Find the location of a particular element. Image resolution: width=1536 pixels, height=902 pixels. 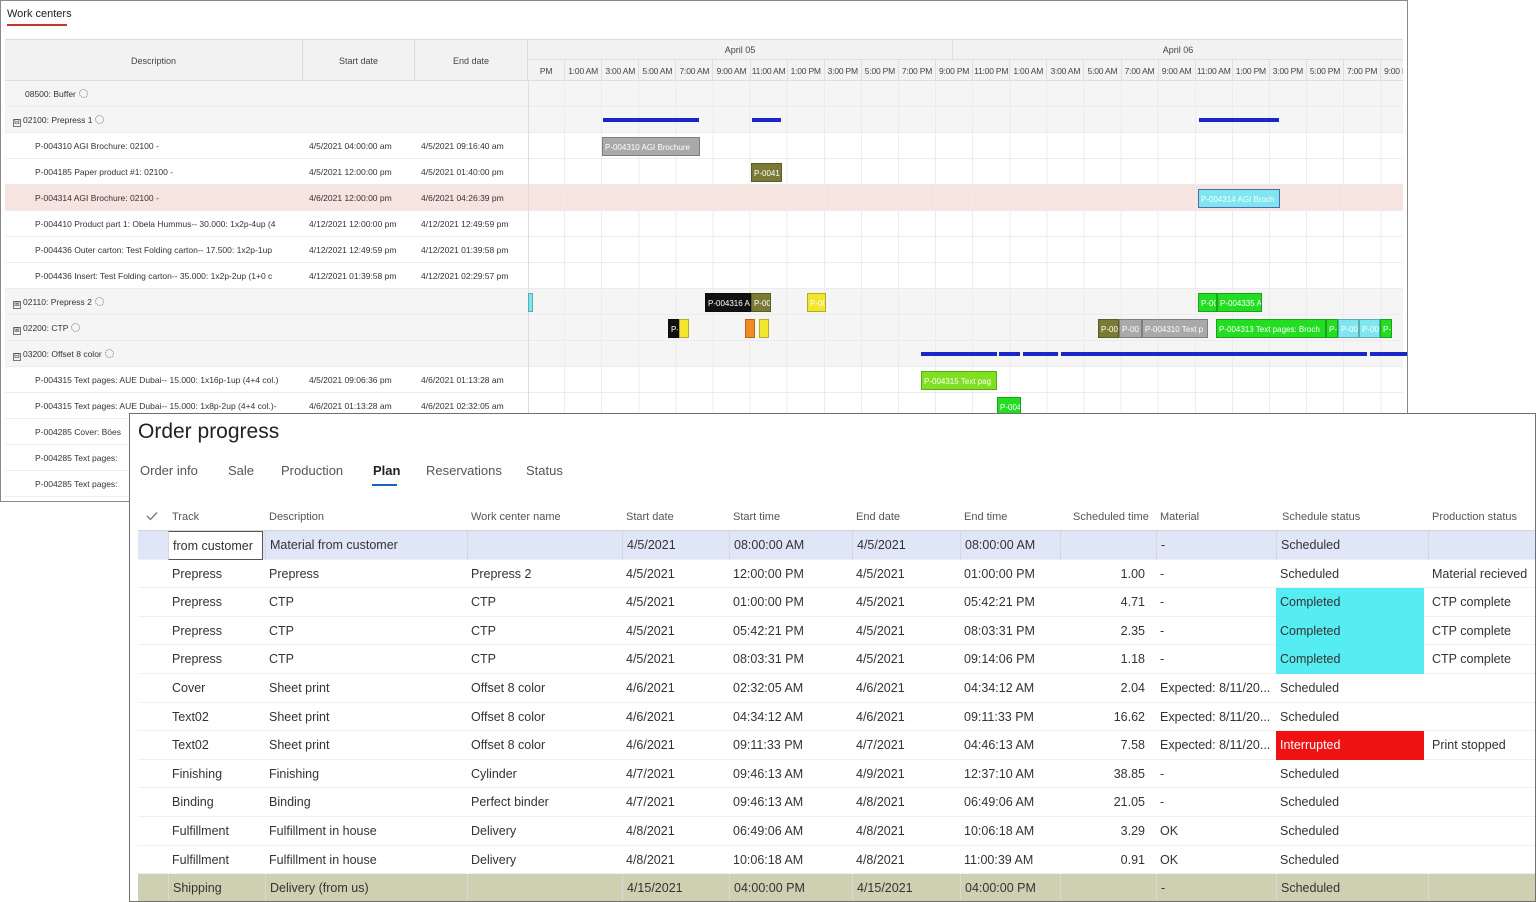

cell-work-center-name: Delivery is located at coordinates (494, 859).